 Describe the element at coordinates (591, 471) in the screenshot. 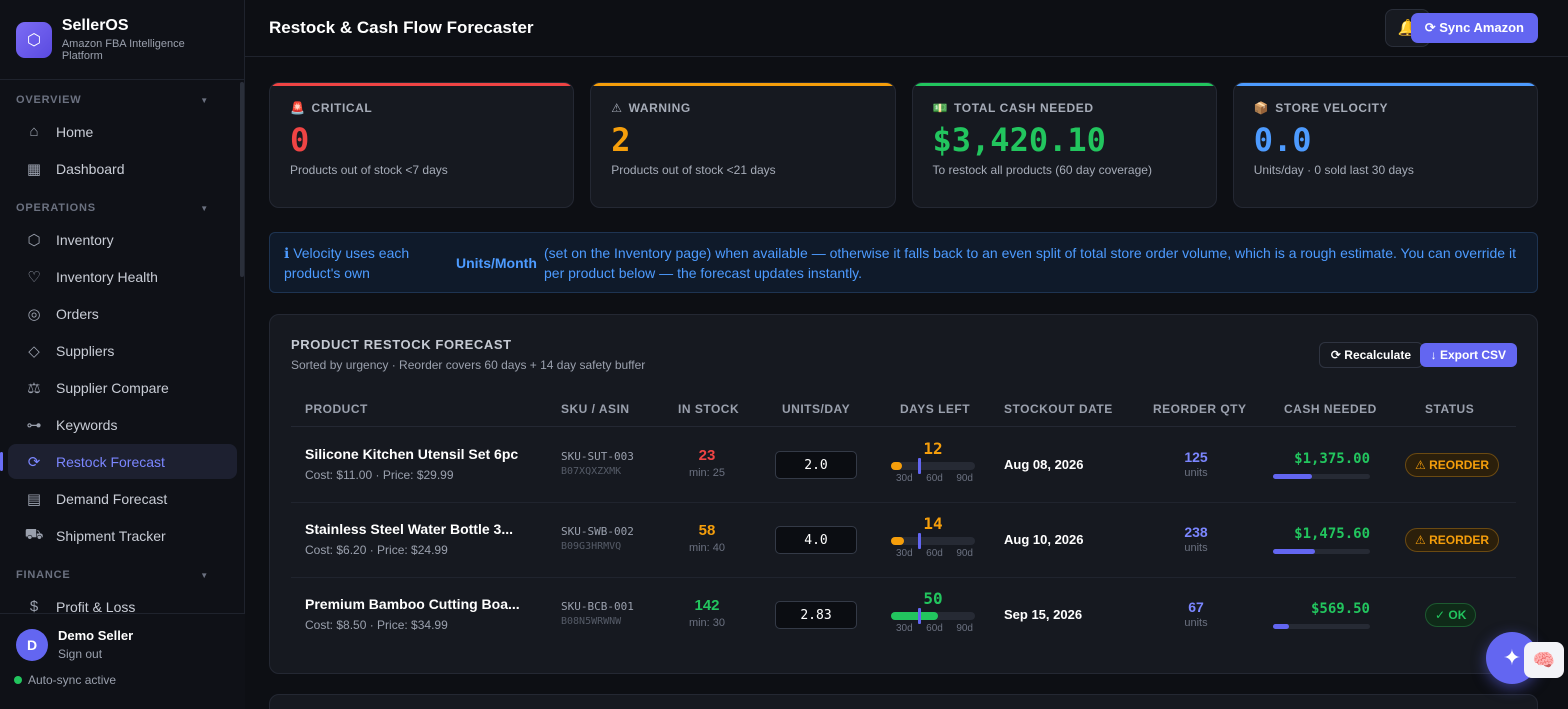

I see `asin: B07XQXZXMK` at that location.